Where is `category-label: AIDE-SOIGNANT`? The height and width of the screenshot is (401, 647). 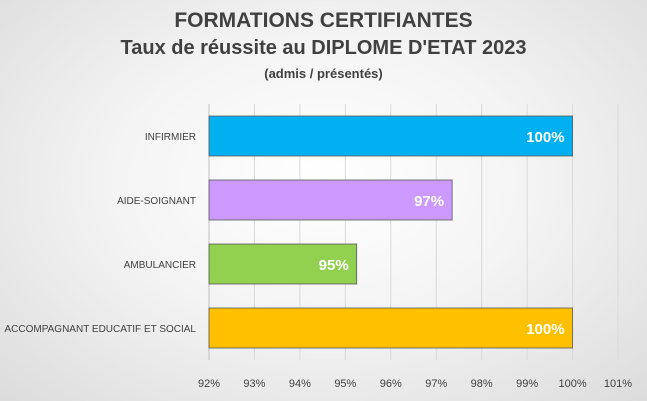 category-label: AIDE-SOIGNANT is located at coordinates (156, 201).